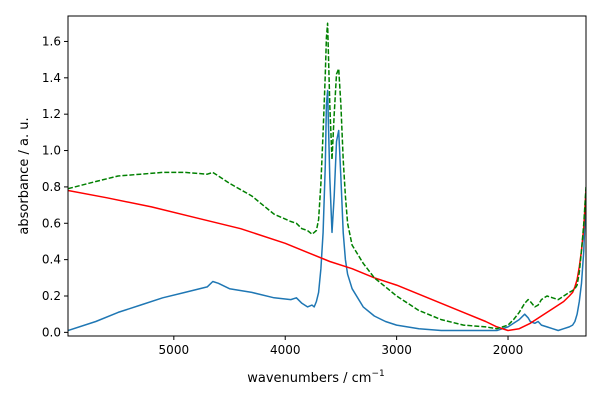  What do you see at coordinates (309, 378) in the screenshot?
I see `x-axis-label-text: wavenumbers / cm` at bounding box center [309, 378].